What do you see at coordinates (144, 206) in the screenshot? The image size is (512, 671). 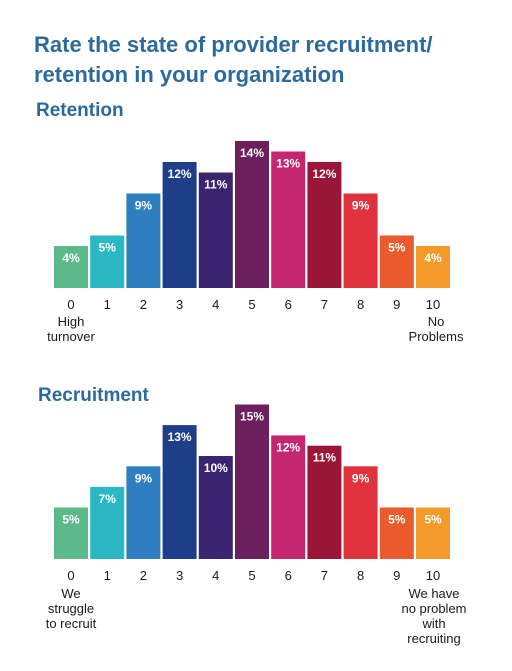 I see `retention-value-label-2: 9%` at bounding box center [144, 206].